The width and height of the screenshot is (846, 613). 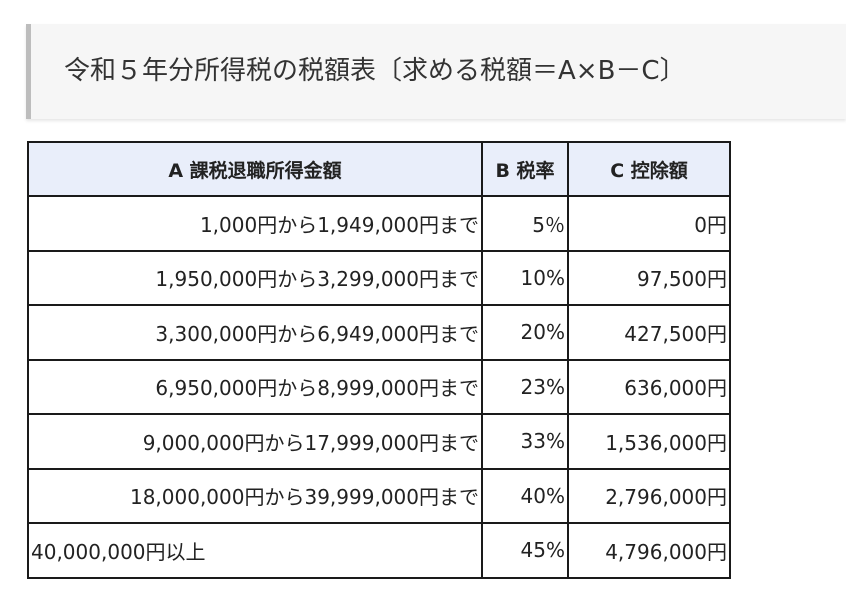 I want to click on table-row: 6,950,000円から8,999,000円まで 23% 636,000円, so click(x=379, y=386).